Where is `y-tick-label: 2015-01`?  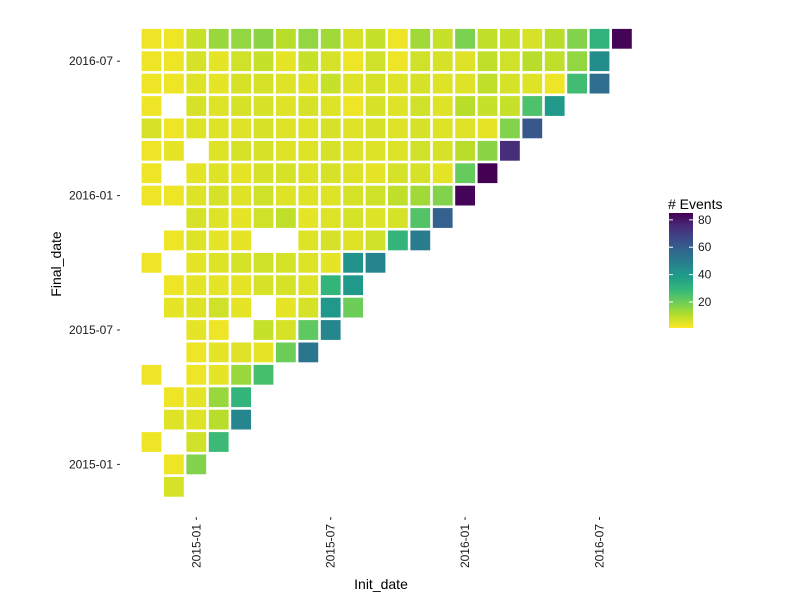 y-tick-label: 2015-01 is located at coordinates (91, 464).